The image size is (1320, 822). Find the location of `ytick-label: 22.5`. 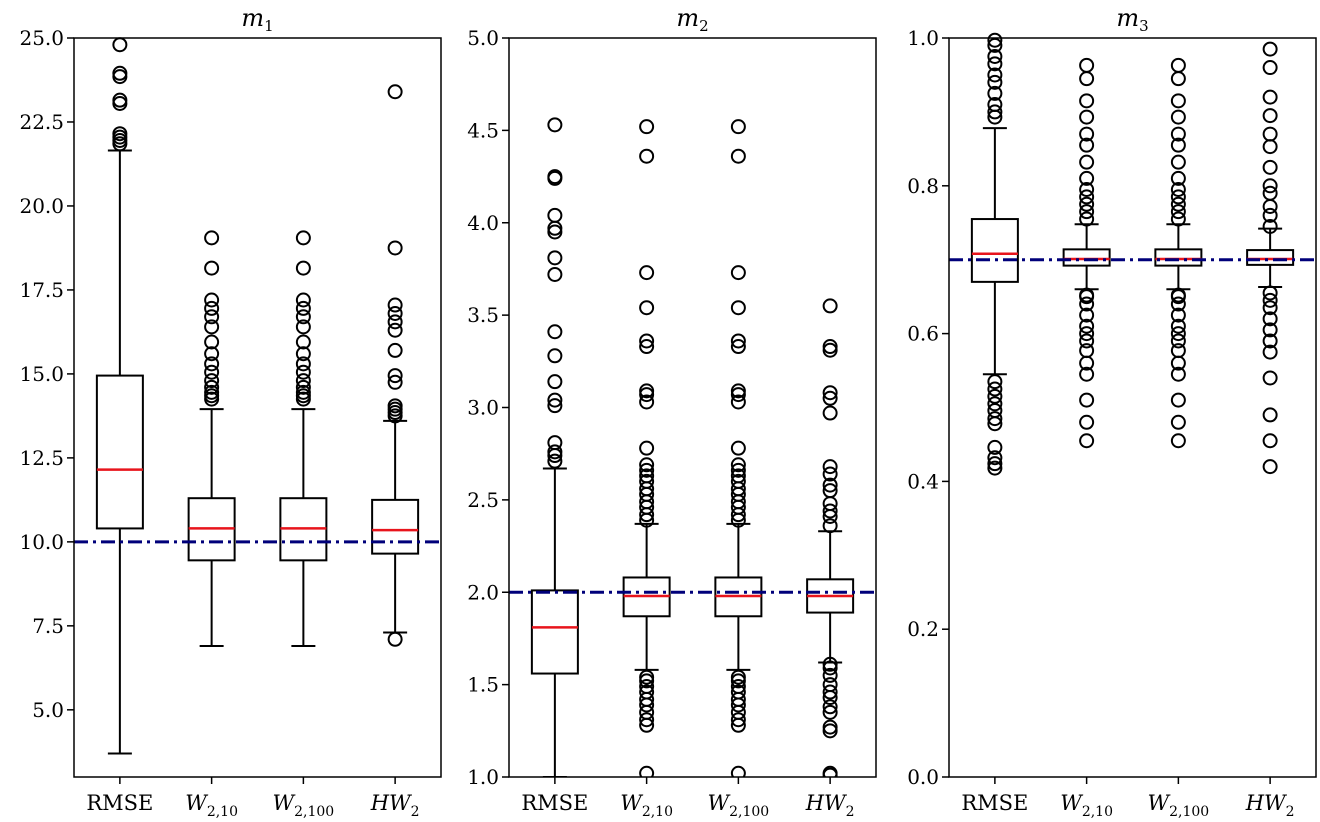

ytick-label: 22.5 is located at coordinates (41, 122).